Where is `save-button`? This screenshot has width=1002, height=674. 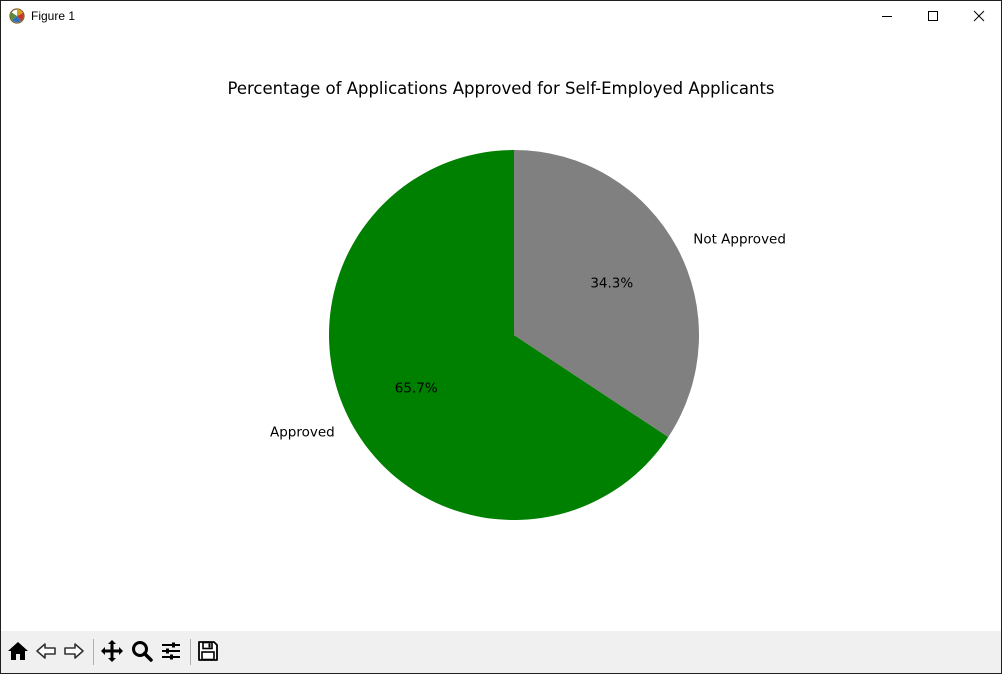
save-button is located at coordinates (208, 653).